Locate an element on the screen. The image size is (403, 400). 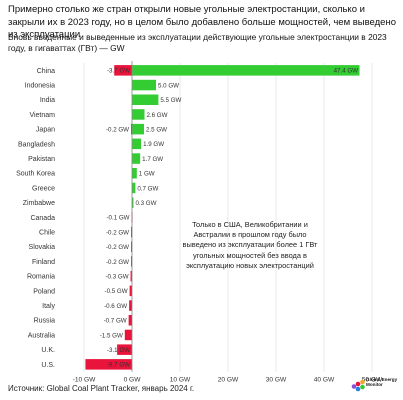
data-label-retired: -1.5 GW is located at coordinates (111, 335).